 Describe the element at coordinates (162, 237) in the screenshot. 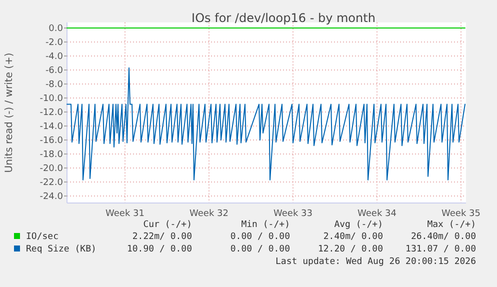

I see `text: 2.22m/ 0.00` at that location.